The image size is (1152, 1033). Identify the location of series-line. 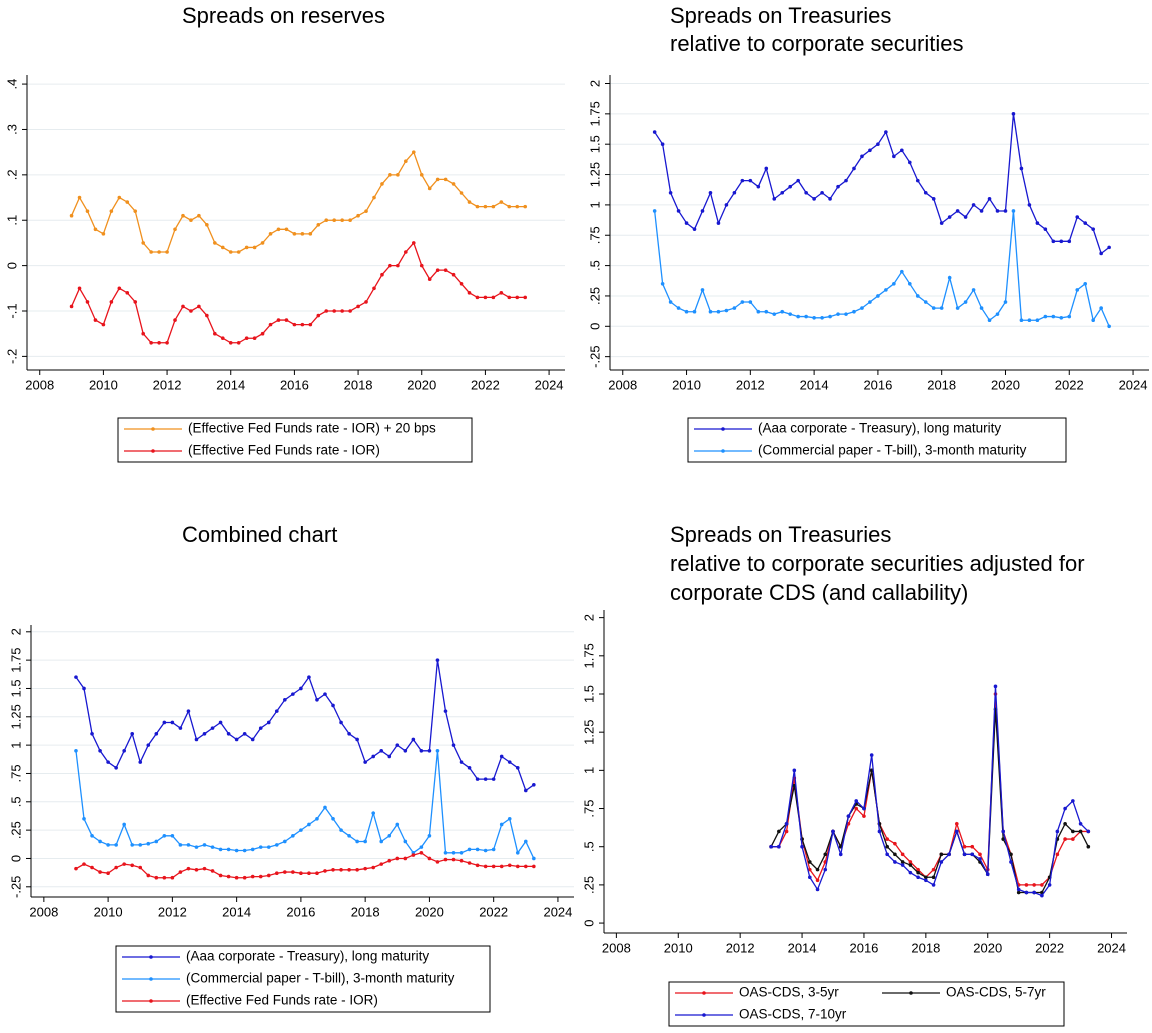
(930, 789).